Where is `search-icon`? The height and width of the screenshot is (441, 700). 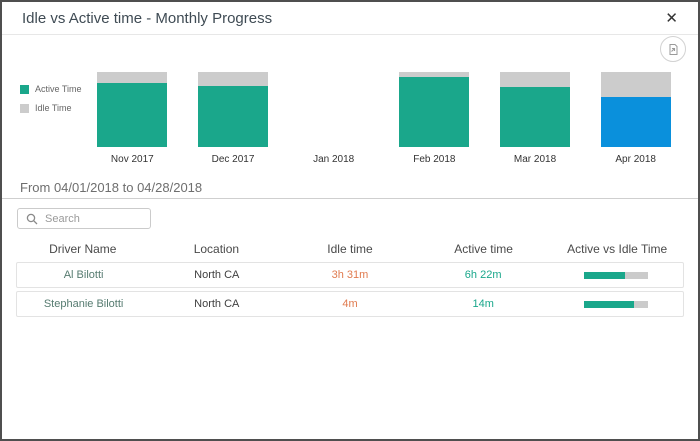 search-icon is located at coordinates (32, 218).